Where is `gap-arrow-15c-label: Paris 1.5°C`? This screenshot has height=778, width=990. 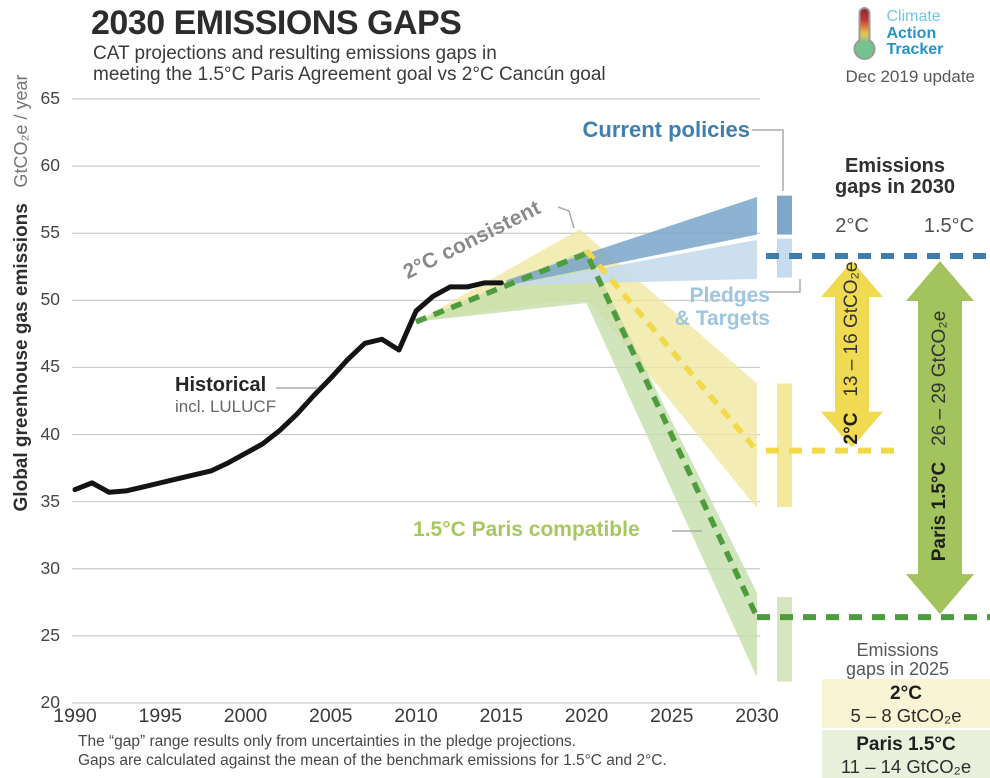
gap-arrow-15c-label: Paris 1.5°C is located at coordinates (939, 511).